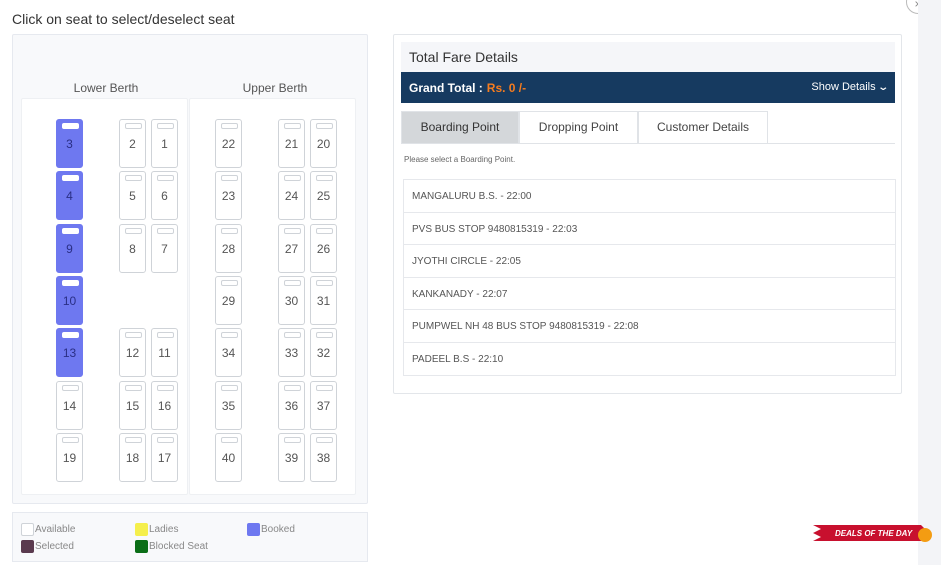 The image size is (941, 565). Describe the element at coordinates (228, 405) in the screenshot. I see `seat-35: 35` at that location.